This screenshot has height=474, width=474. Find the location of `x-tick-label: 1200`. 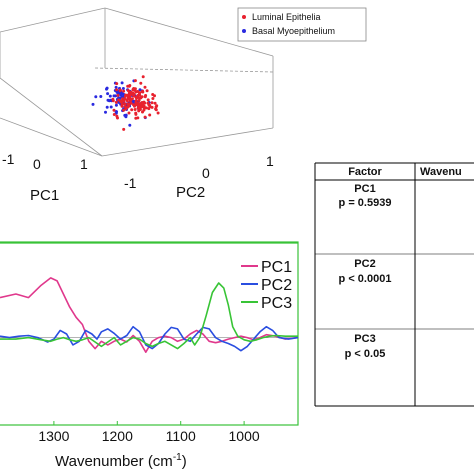

x-tick-label: 1200 is located at coordinates (117, 436).